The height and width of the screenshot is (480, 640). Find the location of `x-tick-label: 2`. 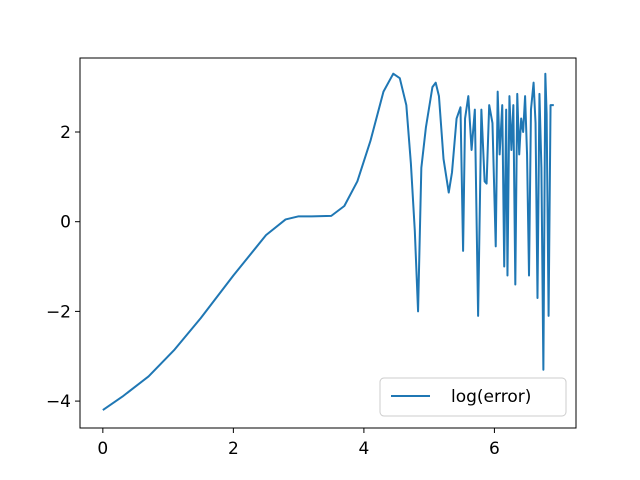

x-tick-label: 2 is located at coordinates (233, 449).